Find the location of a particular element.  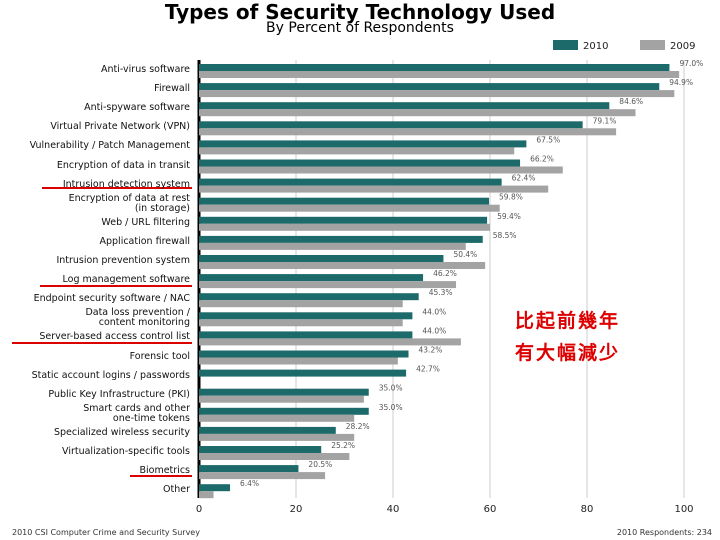

category-label: Public Key Infrastructure (PKI) is located at coordinates (119, 394).